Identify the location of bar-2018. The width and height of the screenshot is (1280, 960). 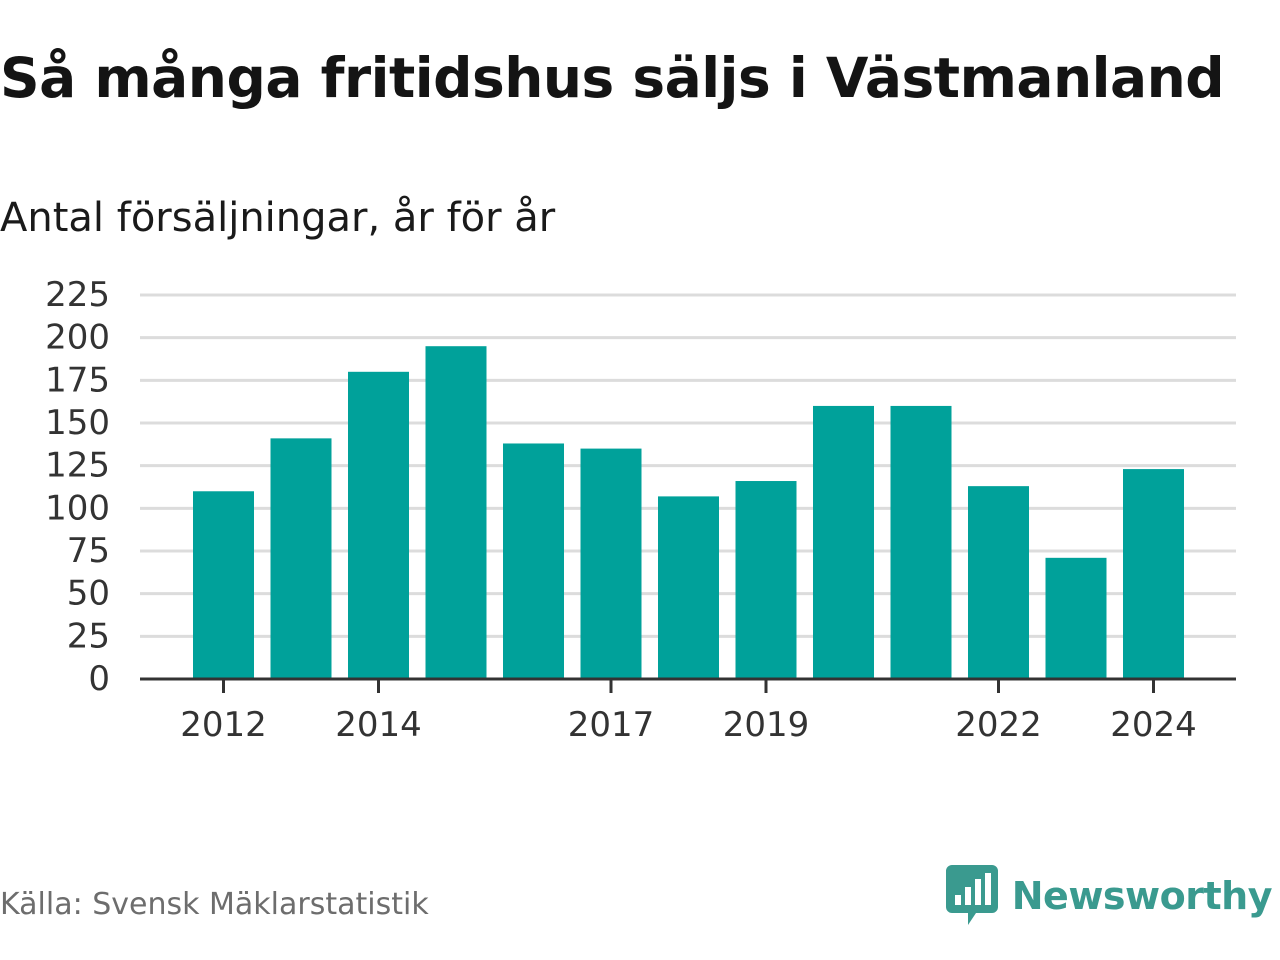
(688, 587).